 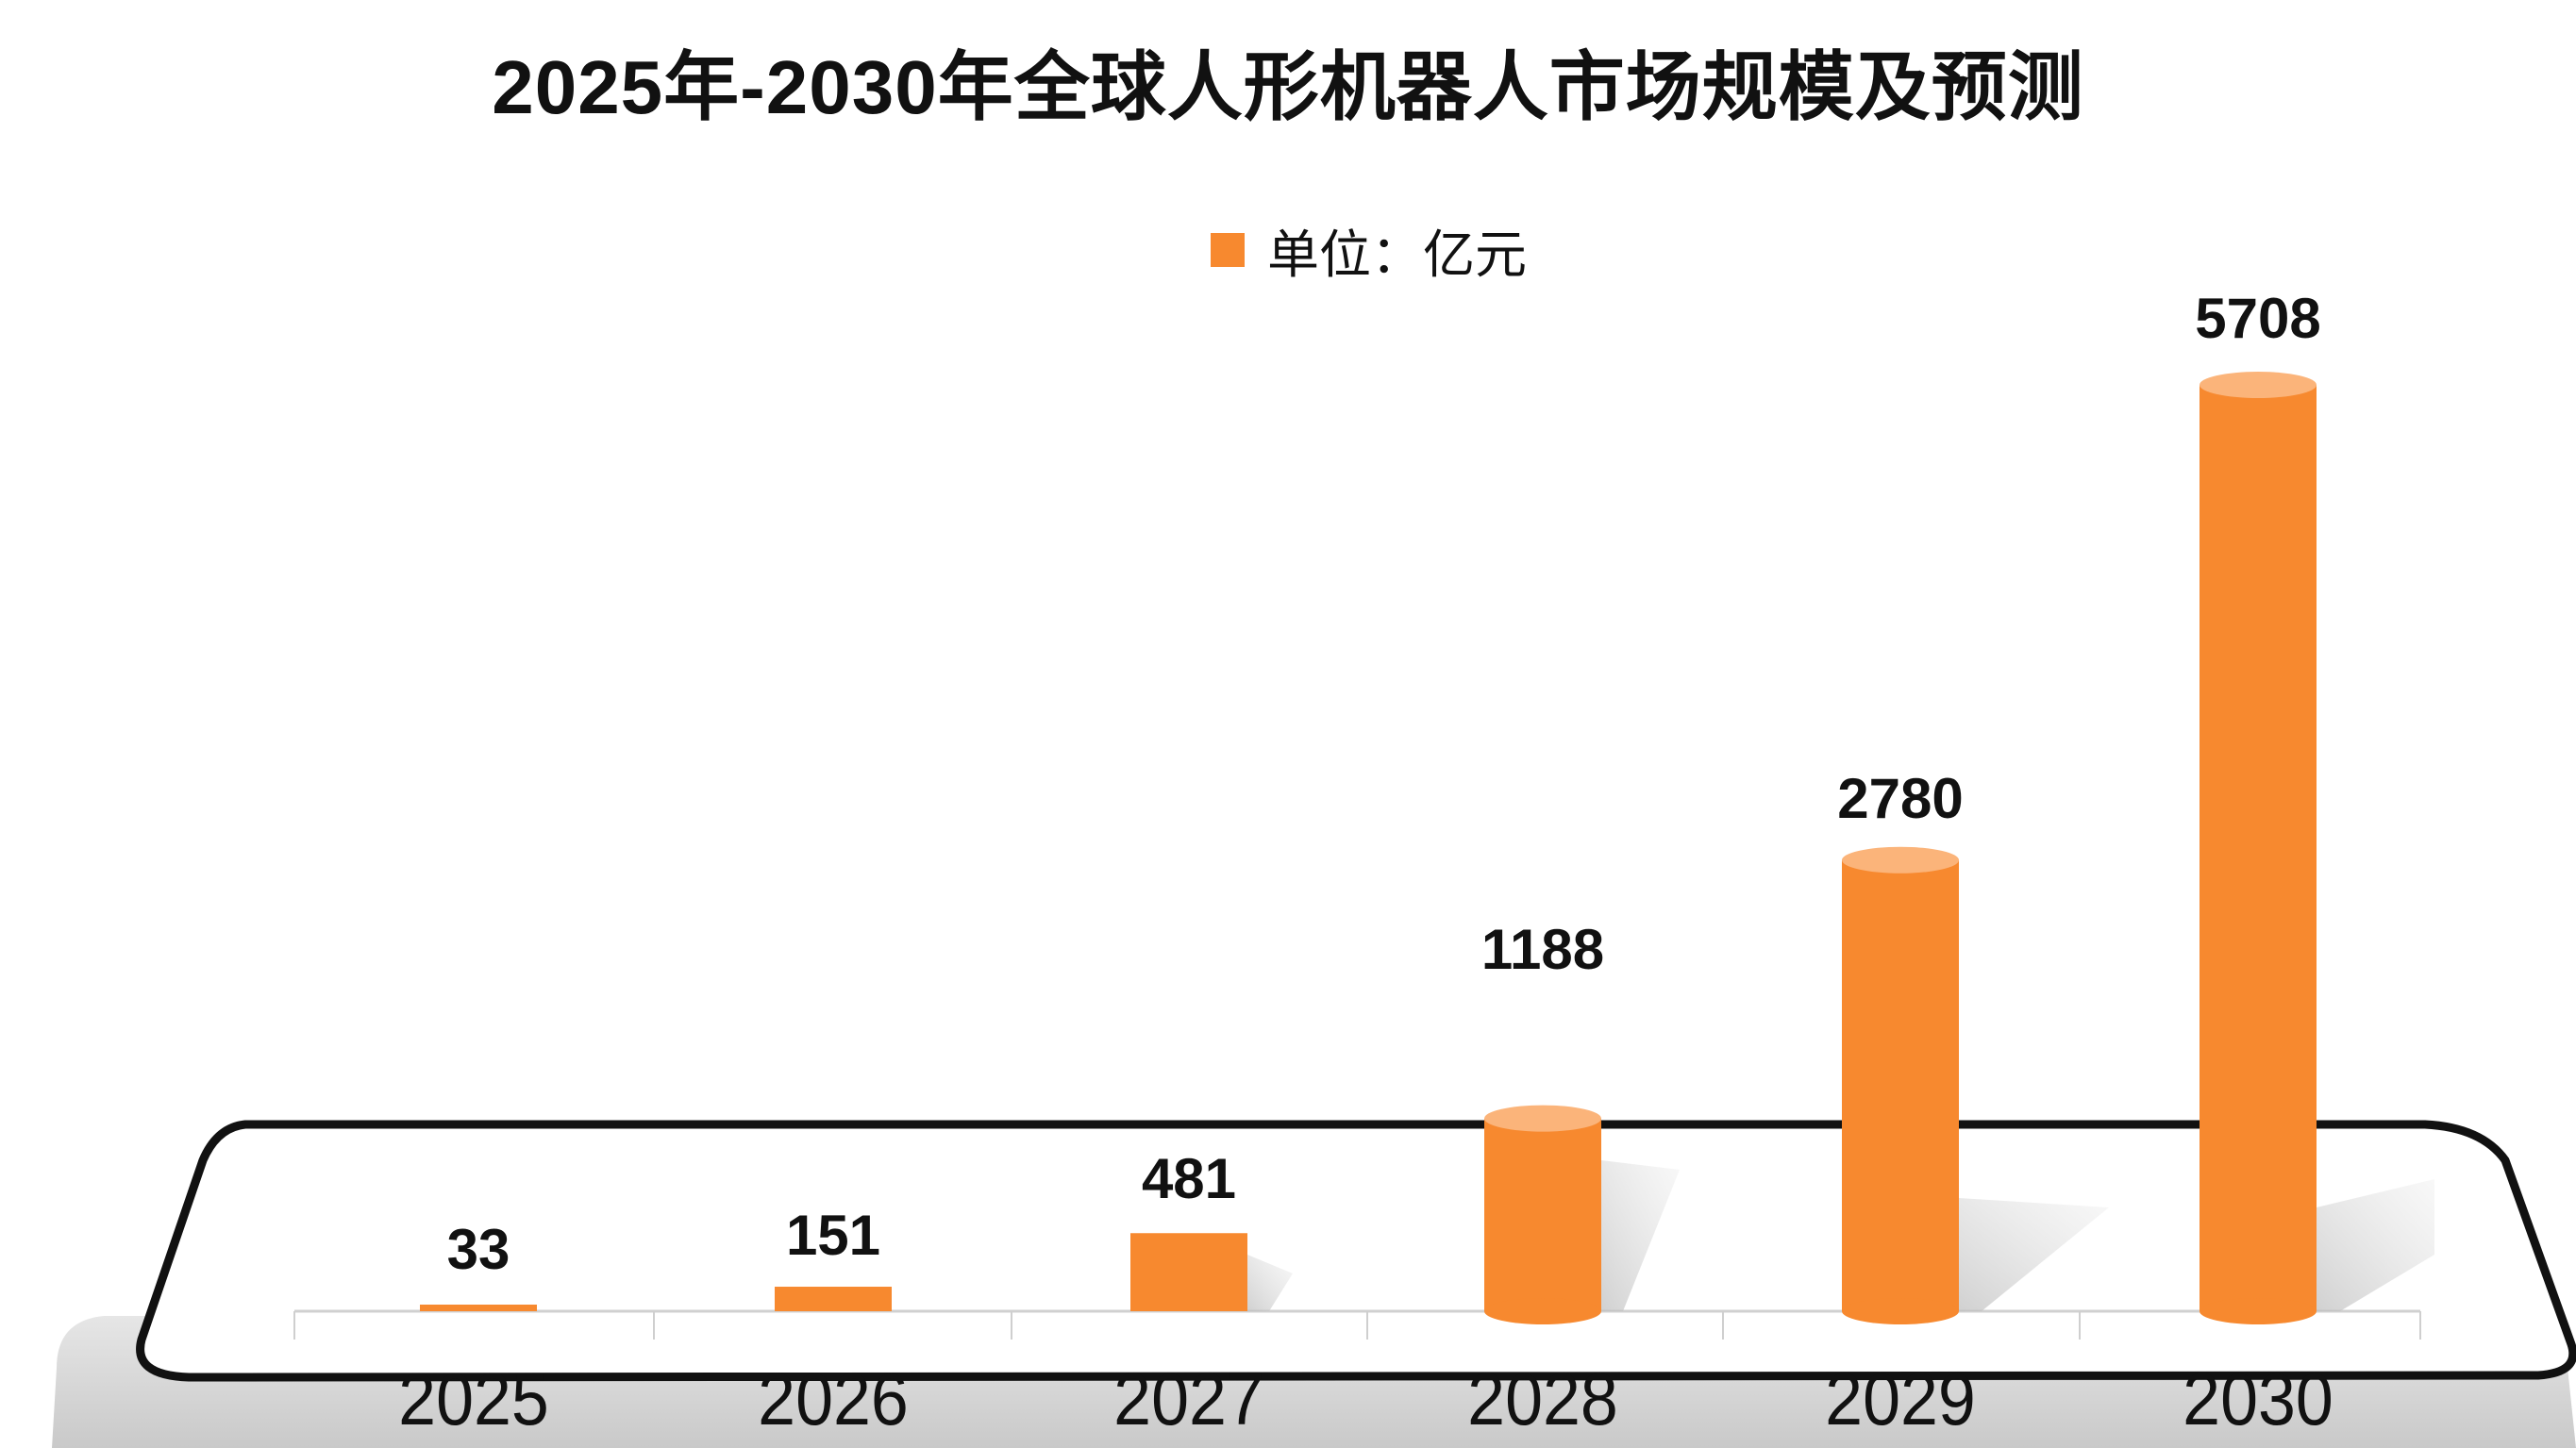 What do you see at coordinates (1900, 1398) in the screenshot?
I see `x-label-2029: 2029` at bounding box center [1900, 1398].